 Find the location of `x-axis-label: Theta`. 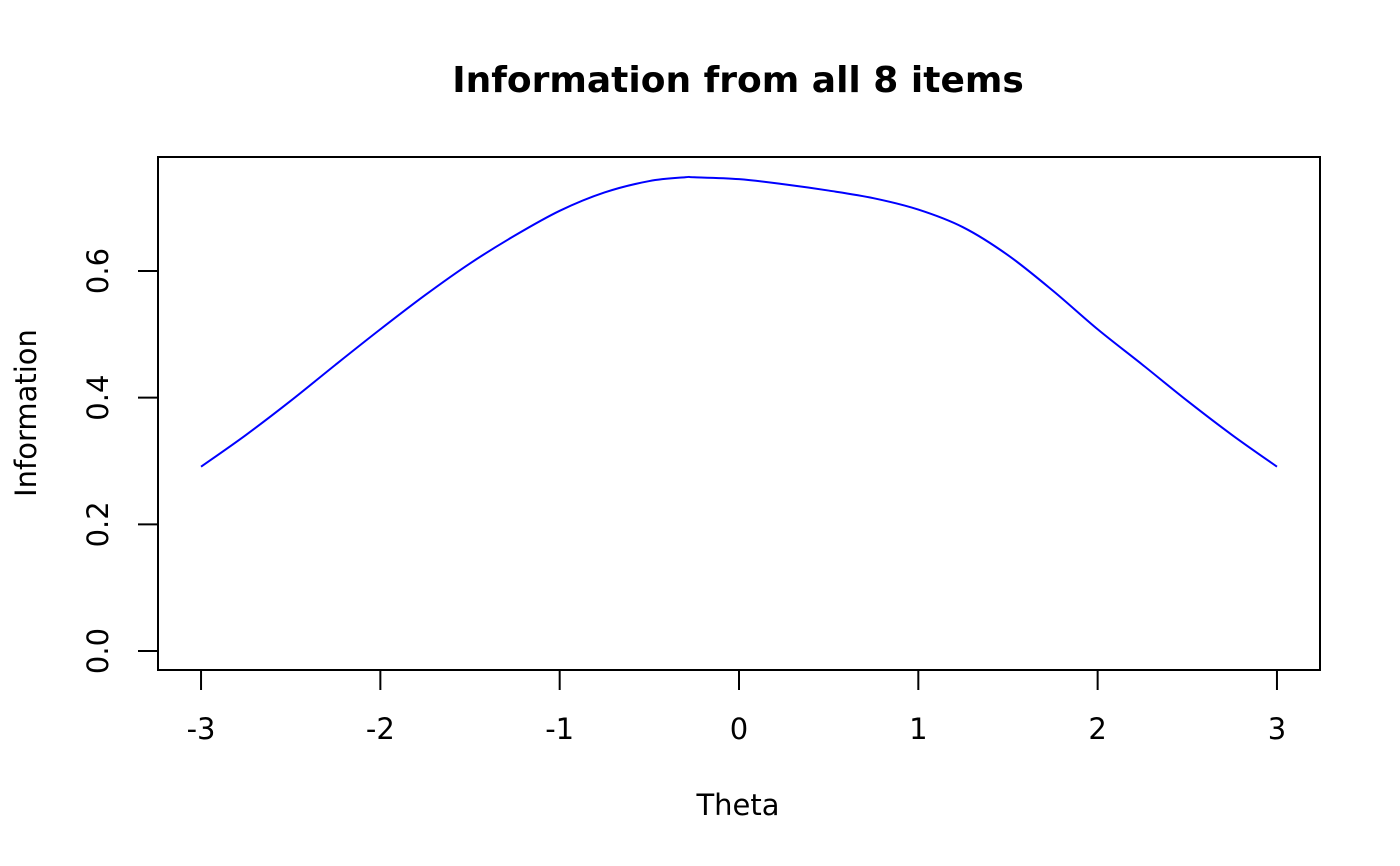

x-axis-label: Theta is located at coordinates (737, 805).